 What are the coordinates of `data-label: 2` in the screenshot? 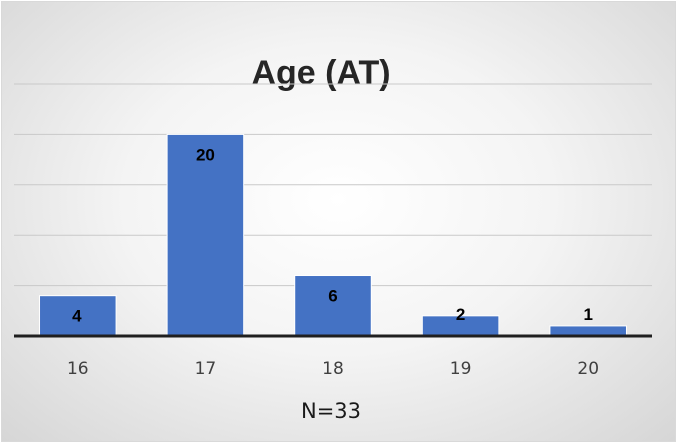 It's located at (460, 314).